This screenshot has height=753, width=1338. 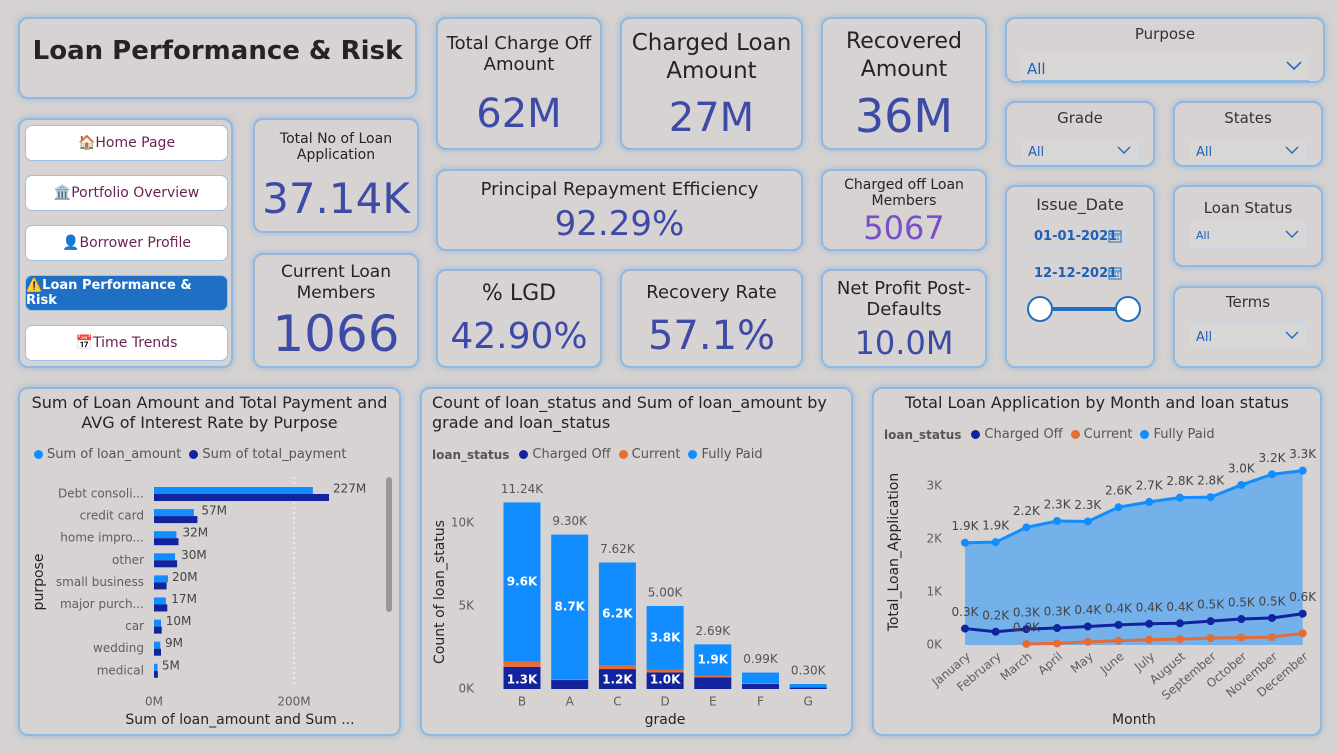 What do you see at coordinates (665, 720) in the screenshot?
I see `x-axis-title: grade` at bounding box center [665, 720].